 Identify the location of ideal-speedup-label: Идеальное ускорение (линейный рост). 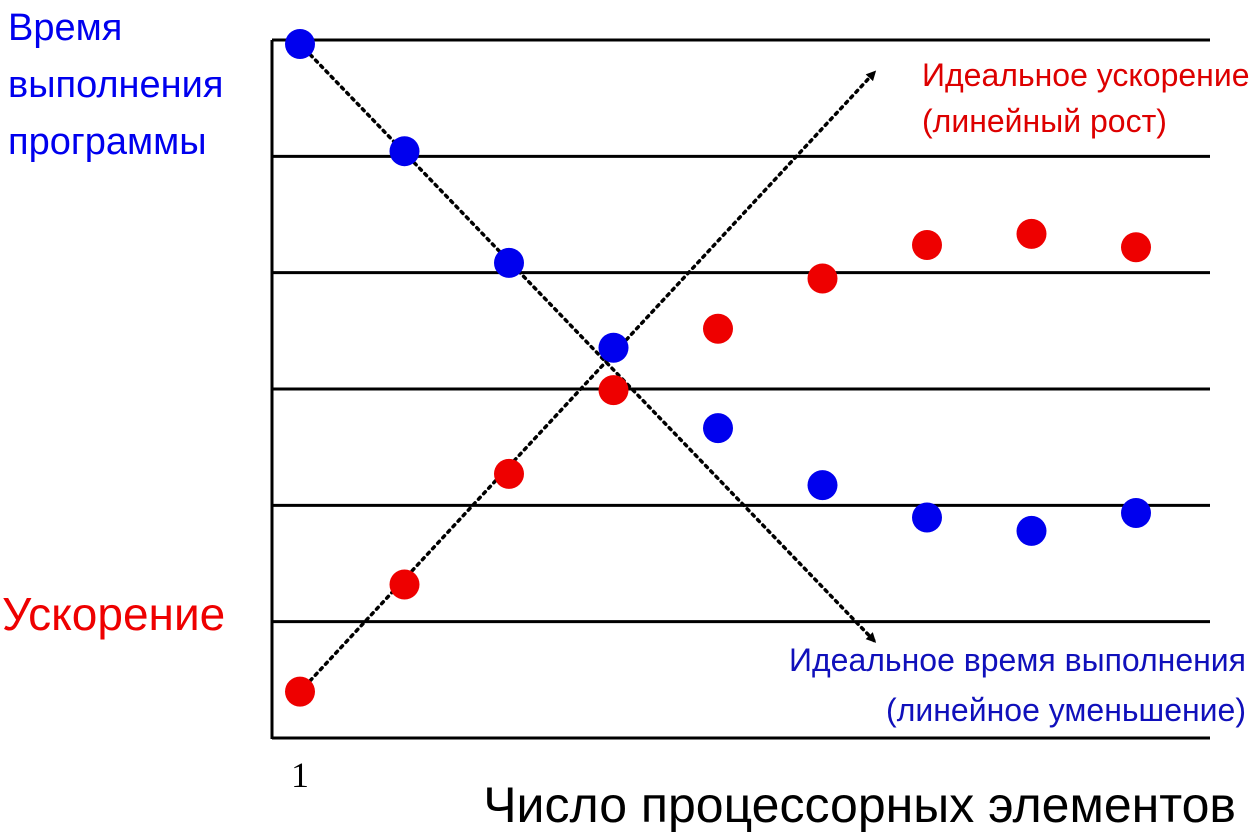
(1086, 98).